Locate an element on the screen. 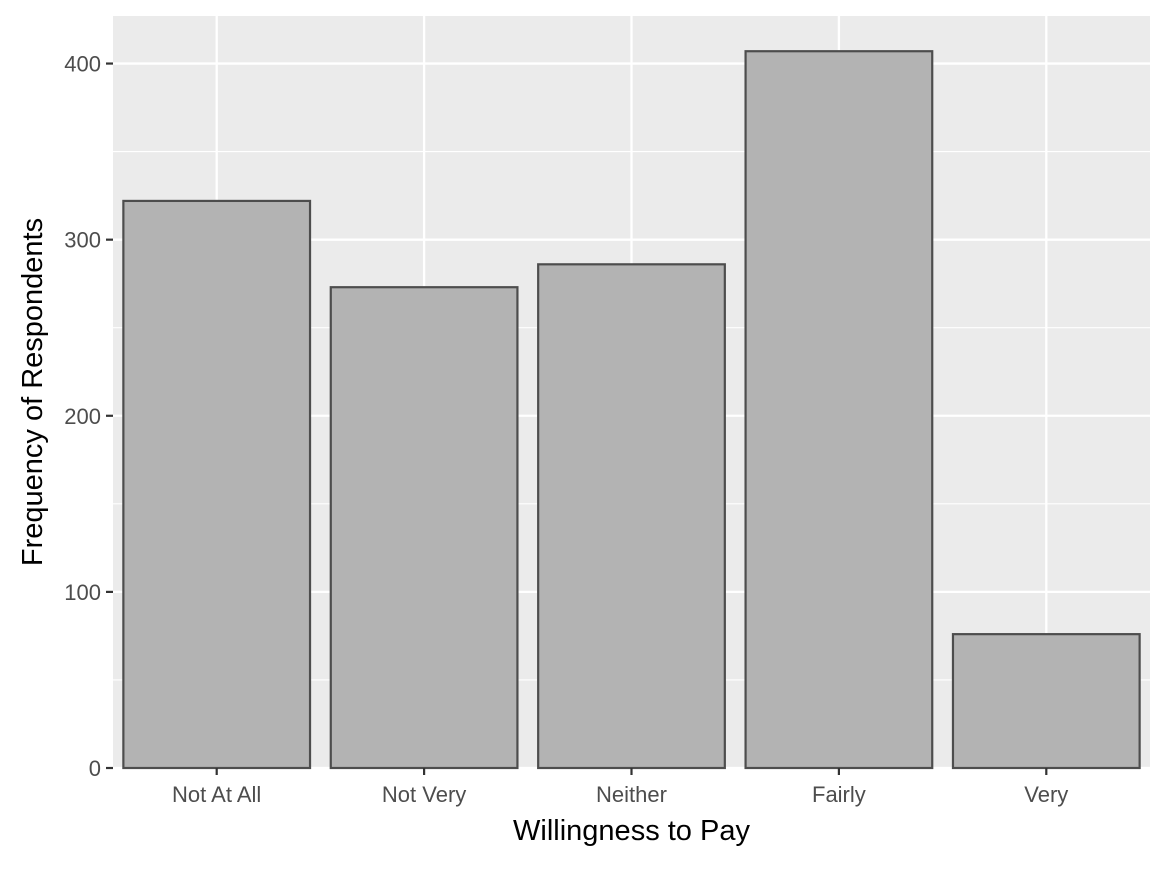  bar-not-very is located at coordinates (424, 528).